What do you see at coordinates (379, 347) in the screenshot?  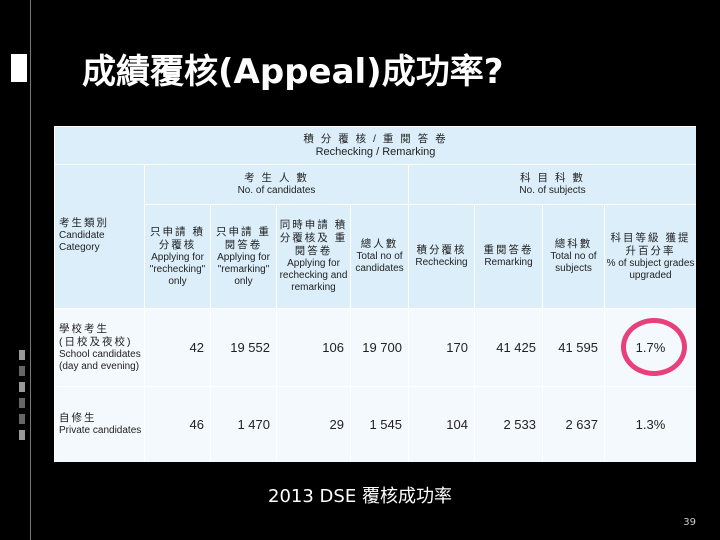 I see `table-cell: 19 700` at bounding box center [379, 347].